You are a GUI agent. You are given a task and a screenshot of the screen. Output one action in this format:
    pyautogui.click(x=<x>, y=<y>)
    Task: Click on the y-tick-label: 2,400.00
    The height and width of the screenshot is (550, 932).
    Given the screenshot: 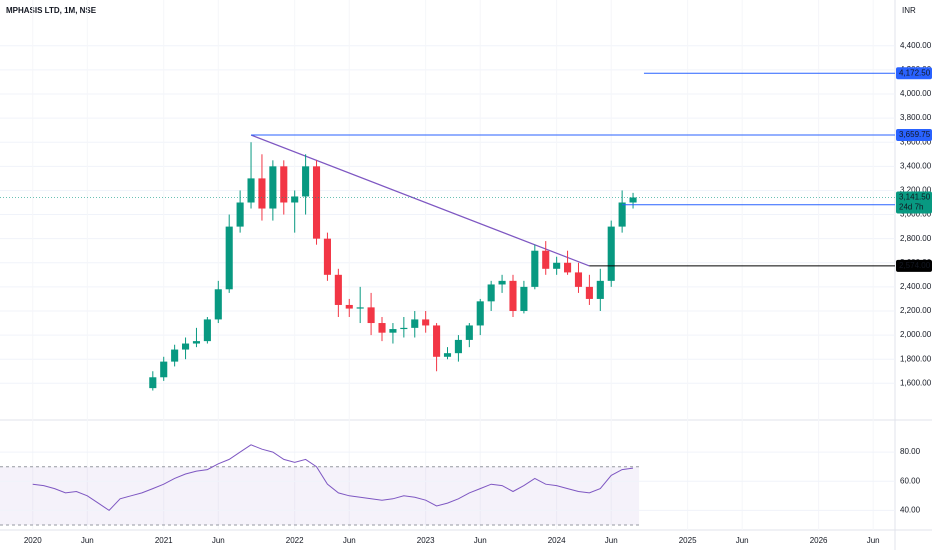 What is the action you would take?
    pyautogui.click(x=916, y=286)
    